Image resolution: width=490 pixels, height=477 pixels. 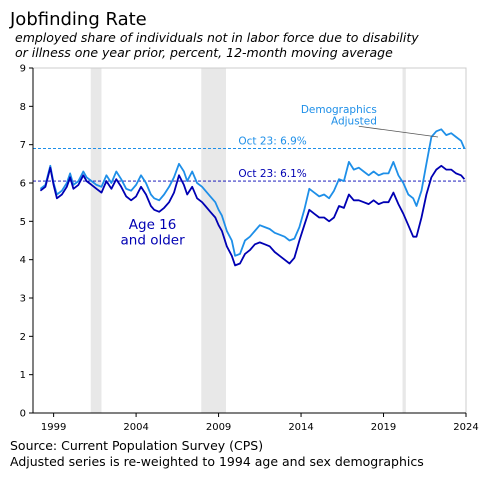 What do you see at coordinates (23, 260) in the screenshot?
I see `y-tick-label-4: 4` at bounding box center [23, 260].